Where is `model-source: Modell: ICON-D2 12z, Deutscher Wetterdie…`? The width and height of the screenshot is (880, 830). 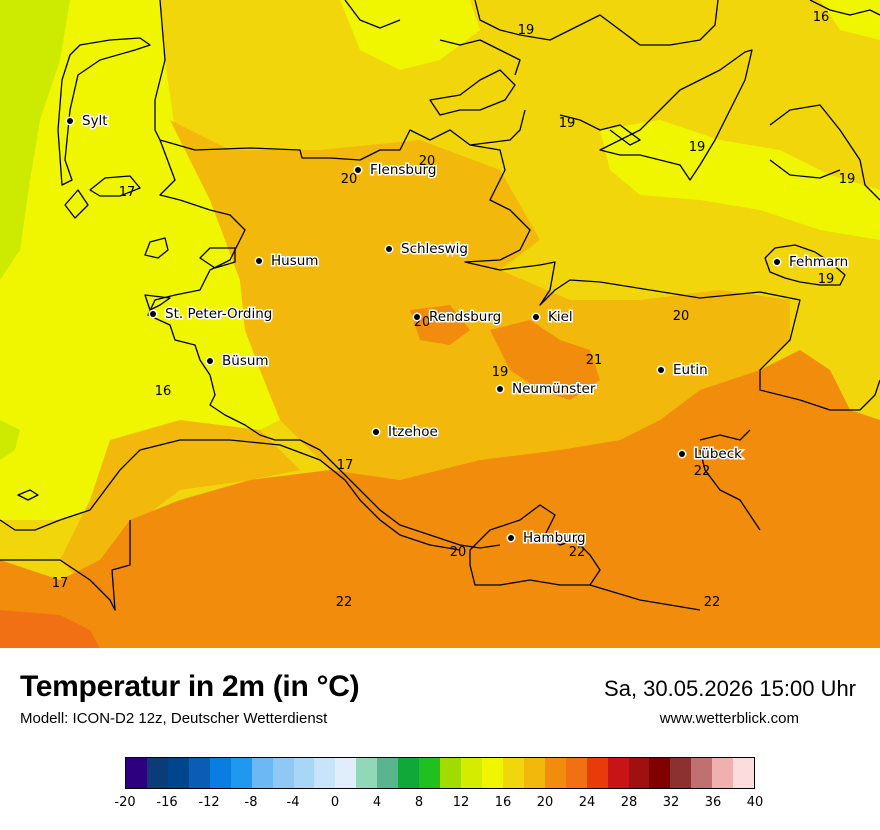 model-source: Modell: ICON-D2 12z, Deutscher Wetterdie… is located at coordinates (174, 718).